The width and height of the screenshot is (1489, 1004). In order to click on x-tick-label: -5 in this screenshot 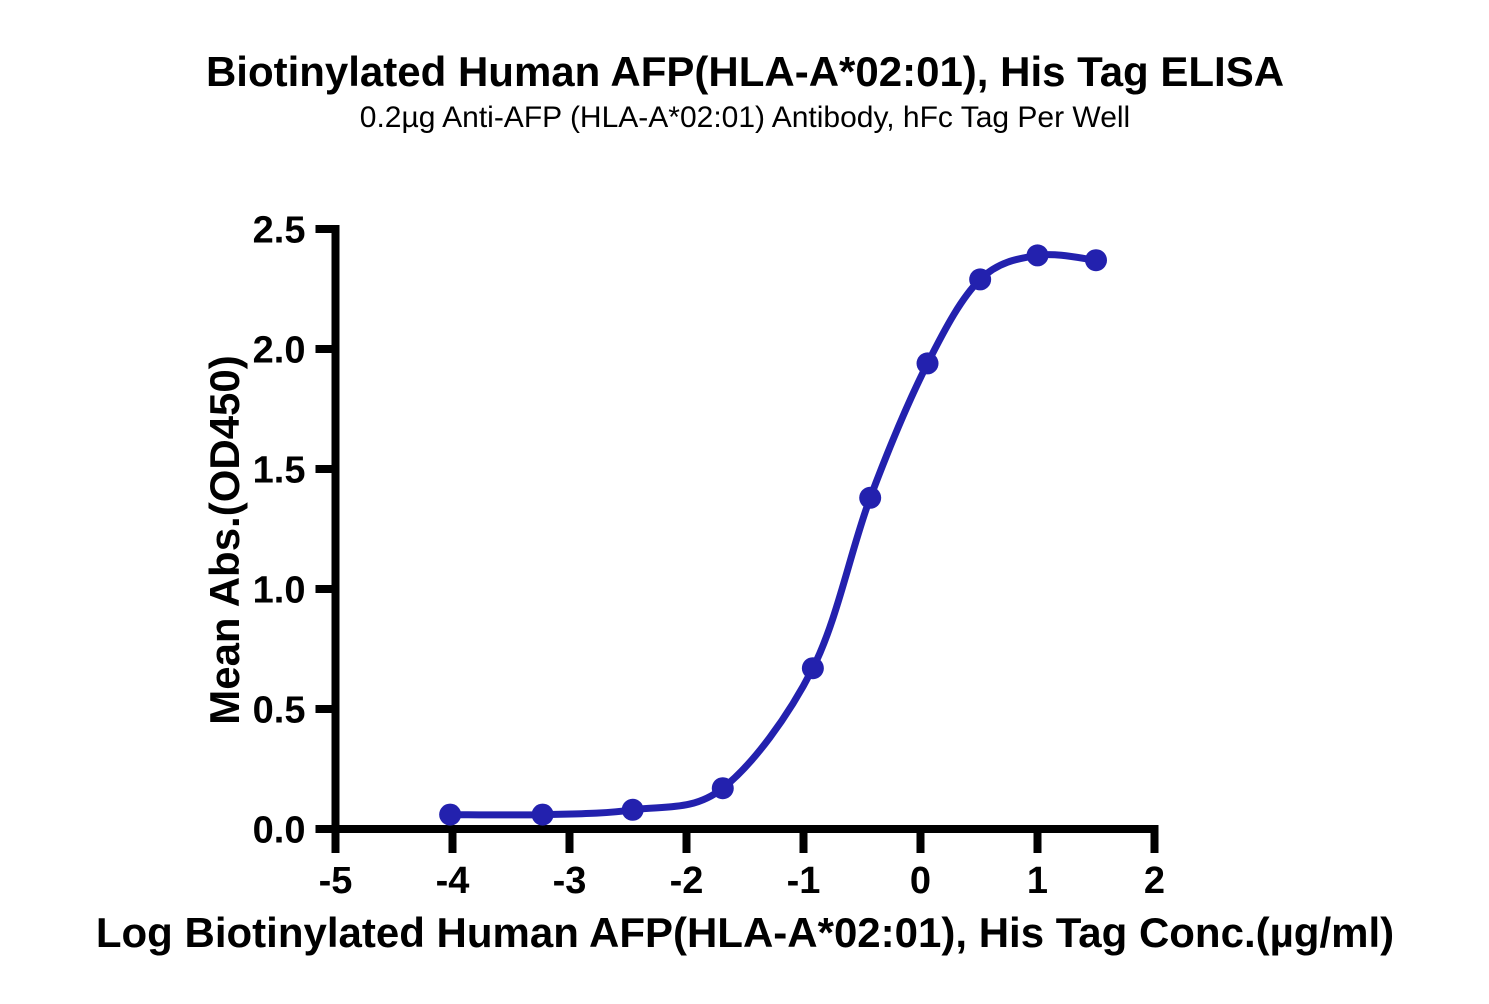, I will do `click(336, 881)`.